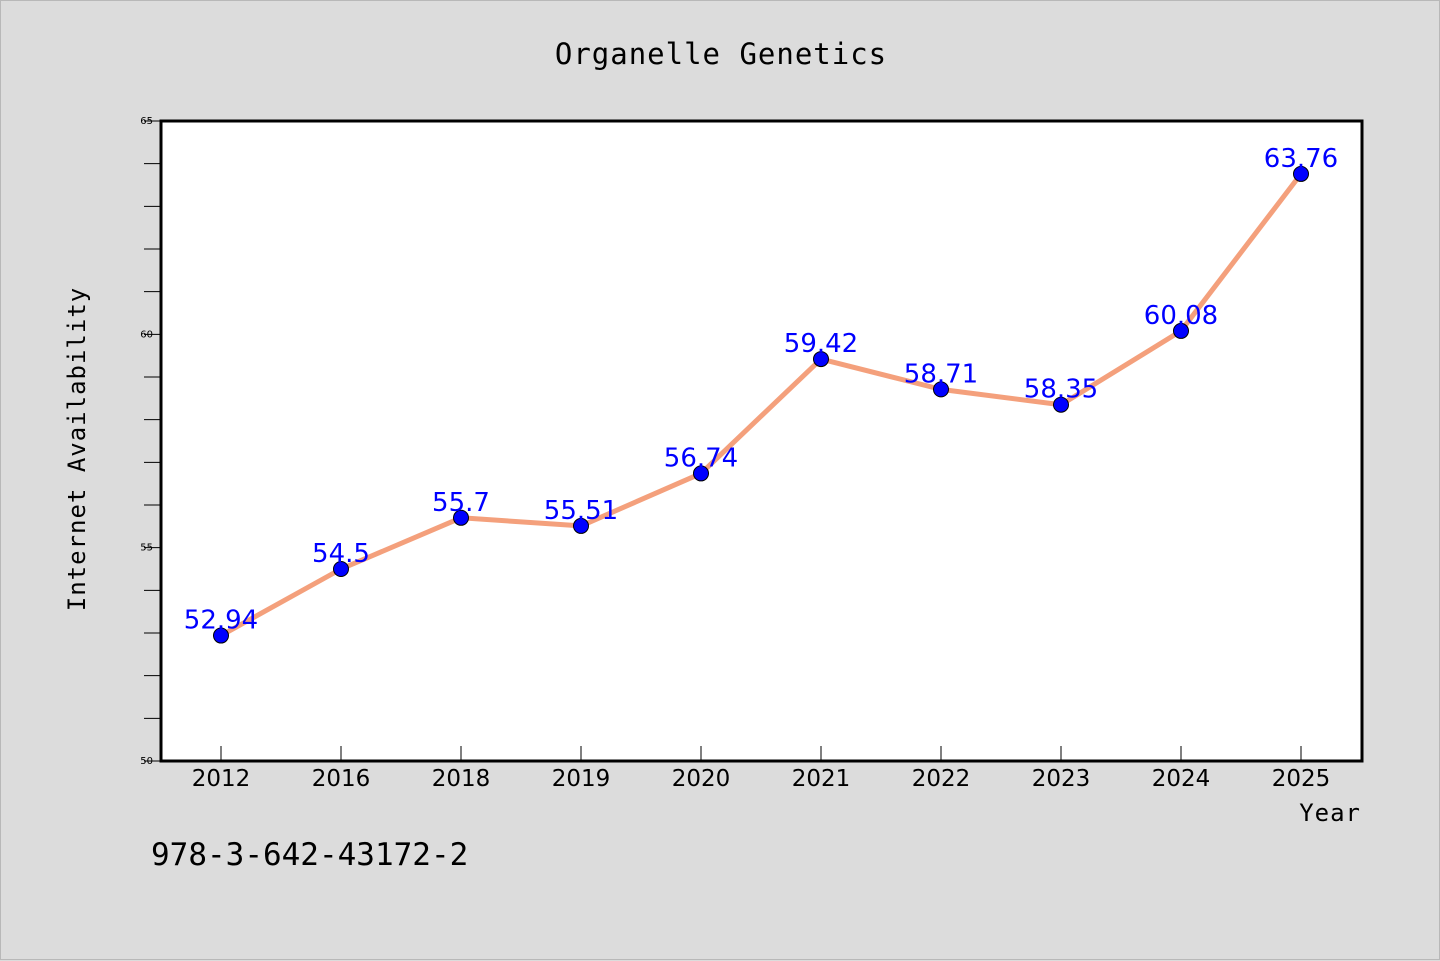 The height and width of the screenshot is (961, 1440). Describe the element at coordinates (1301, 159) in the screenshot. I see `data-label: 63.76` at that location.